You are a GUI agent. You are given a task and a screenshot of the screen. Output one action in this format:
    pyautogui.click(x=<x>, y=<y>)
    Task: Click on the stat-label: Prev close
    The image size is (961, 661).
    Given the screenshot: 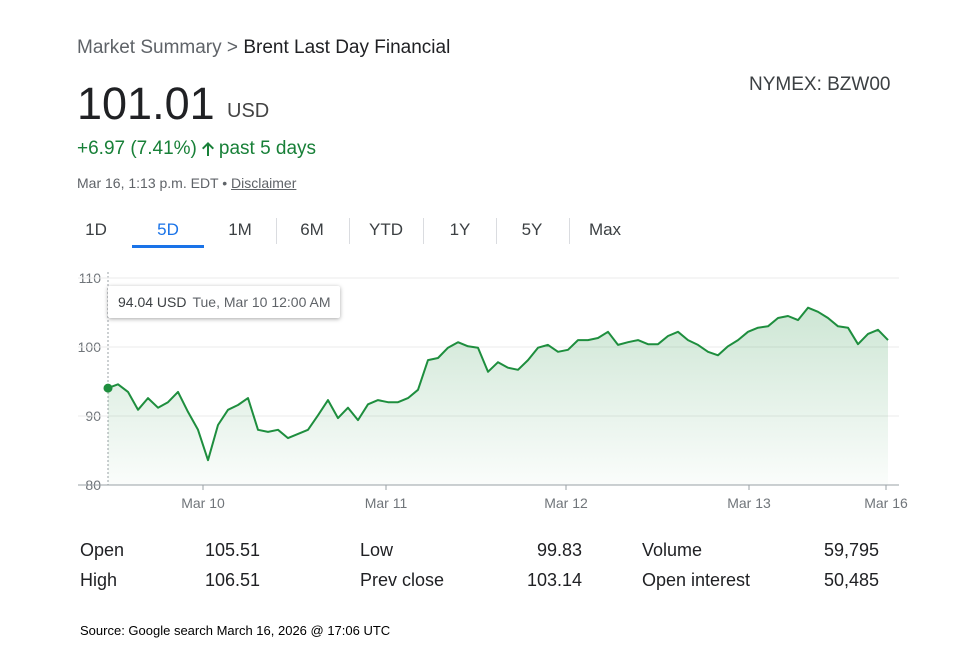 What is the action you would take?
    pyautogui.click(x=402, y=580)
    